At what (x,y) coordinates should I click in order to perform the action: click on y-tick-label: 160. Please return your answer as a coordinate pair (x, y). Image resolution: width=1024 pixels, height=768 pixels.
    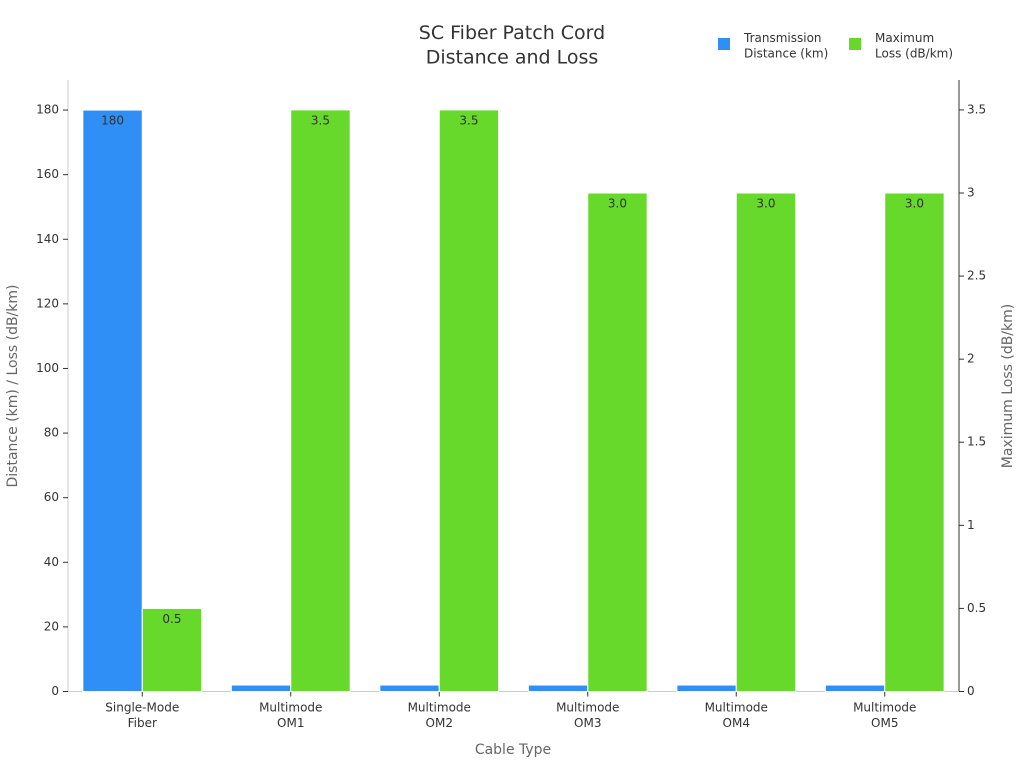
    Looking at the image, I should click on (47, 174).